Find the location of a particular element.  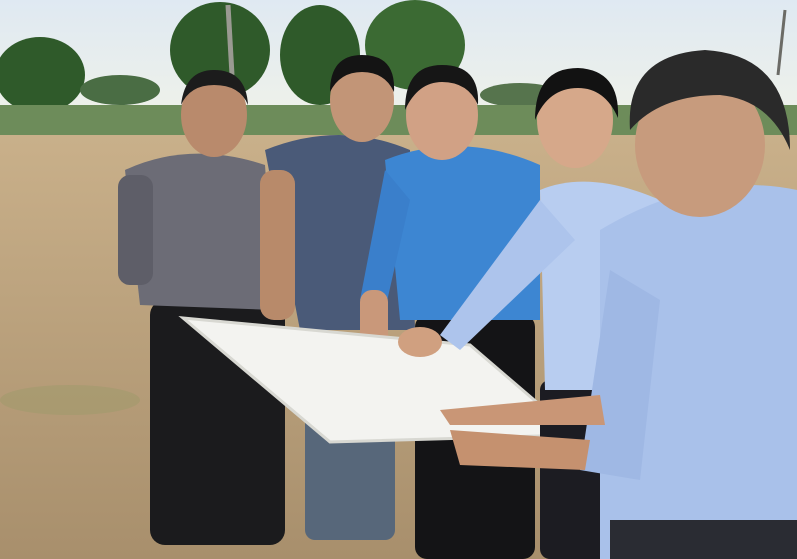

shirt is located at coordinates (200, 231).